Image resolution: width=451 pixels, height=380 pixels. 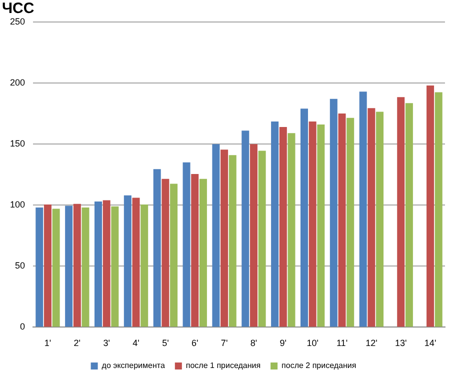 I want to click on x-tick-label: 5', so click(x=166, y=343).